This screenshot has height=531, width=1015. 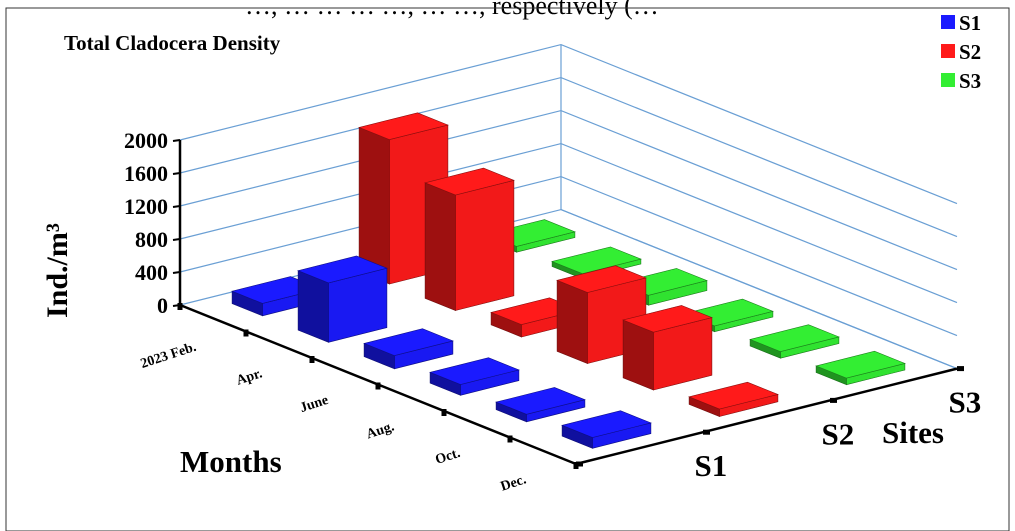 I want to click on y-tick-label: 2000, so click(x=146, y=140).